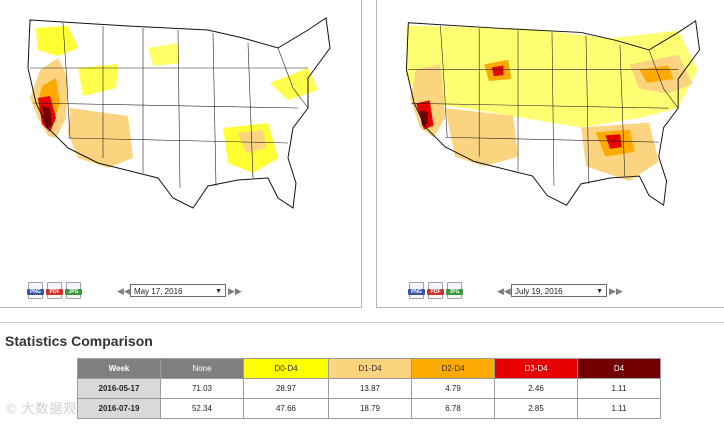  I want to click on cell-none: 52.34, so click(202, 408).